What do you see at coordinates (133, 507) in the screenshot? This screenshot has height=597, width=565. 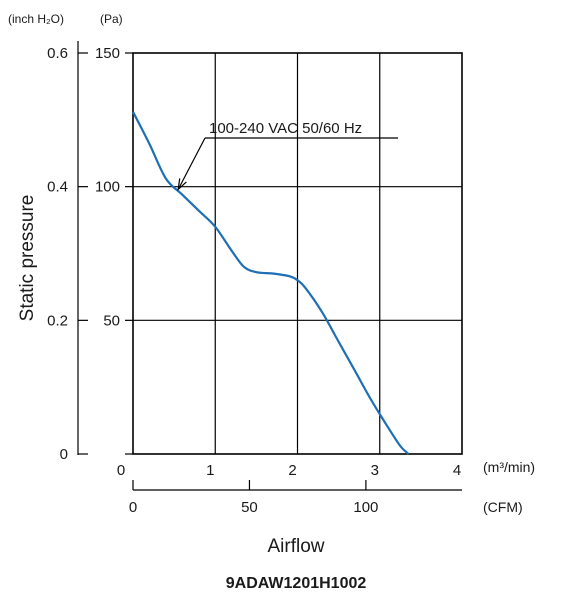 I see `x-tick-label-cfm: 0` at bounding box center [133, 507].